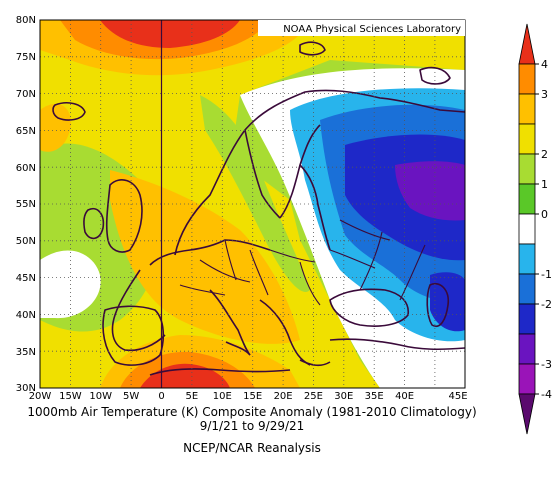 The width and height of the screenshot is (555, 489). What do you see at coordinates (546, 274) in the screenshot?
I see `colorbar-label: -1` at bounding box center [546, 274].